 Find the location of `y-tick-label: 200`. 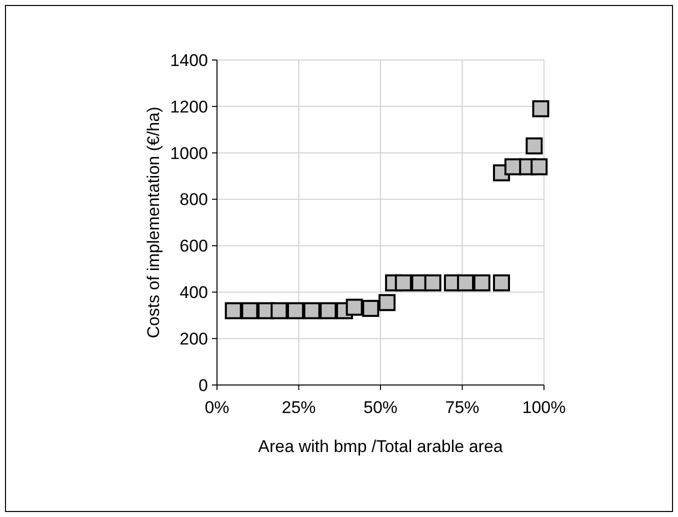

y-tick-label: 200 is located at coordinates (194, 339).